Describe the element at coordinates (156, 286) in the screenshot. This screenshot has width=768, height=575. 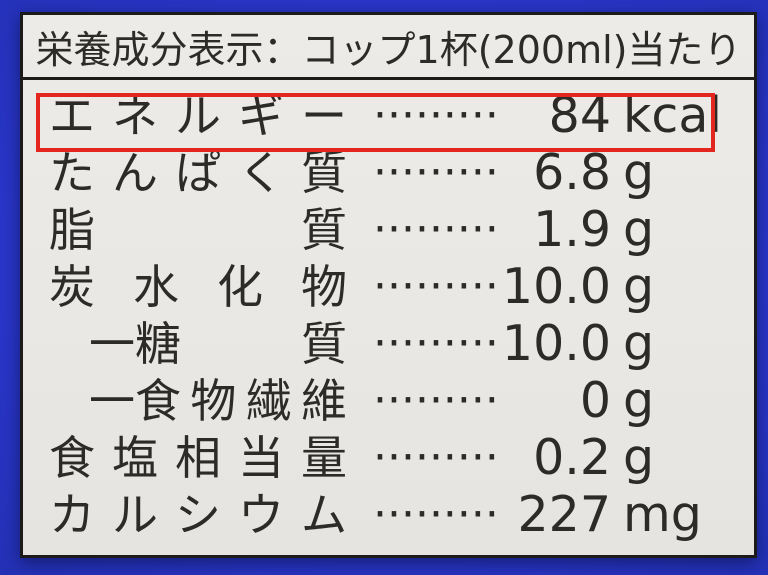
I see `nutrient-name-part: 水` at that location.